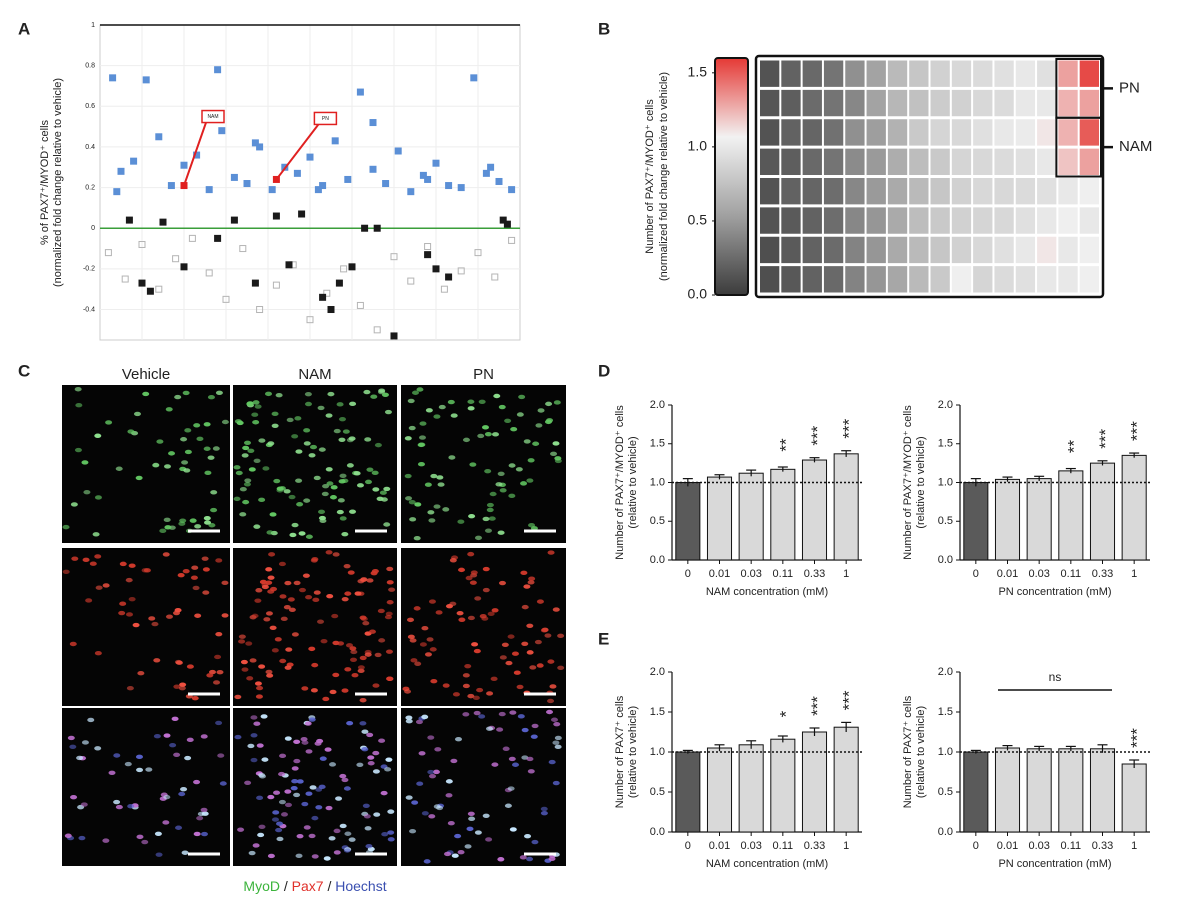 Image resolution: width=1200 pixels, height=902 pixels. Describe the element at coordinates (817, 435) in the screenshot. I see `significance: ***` at that location.